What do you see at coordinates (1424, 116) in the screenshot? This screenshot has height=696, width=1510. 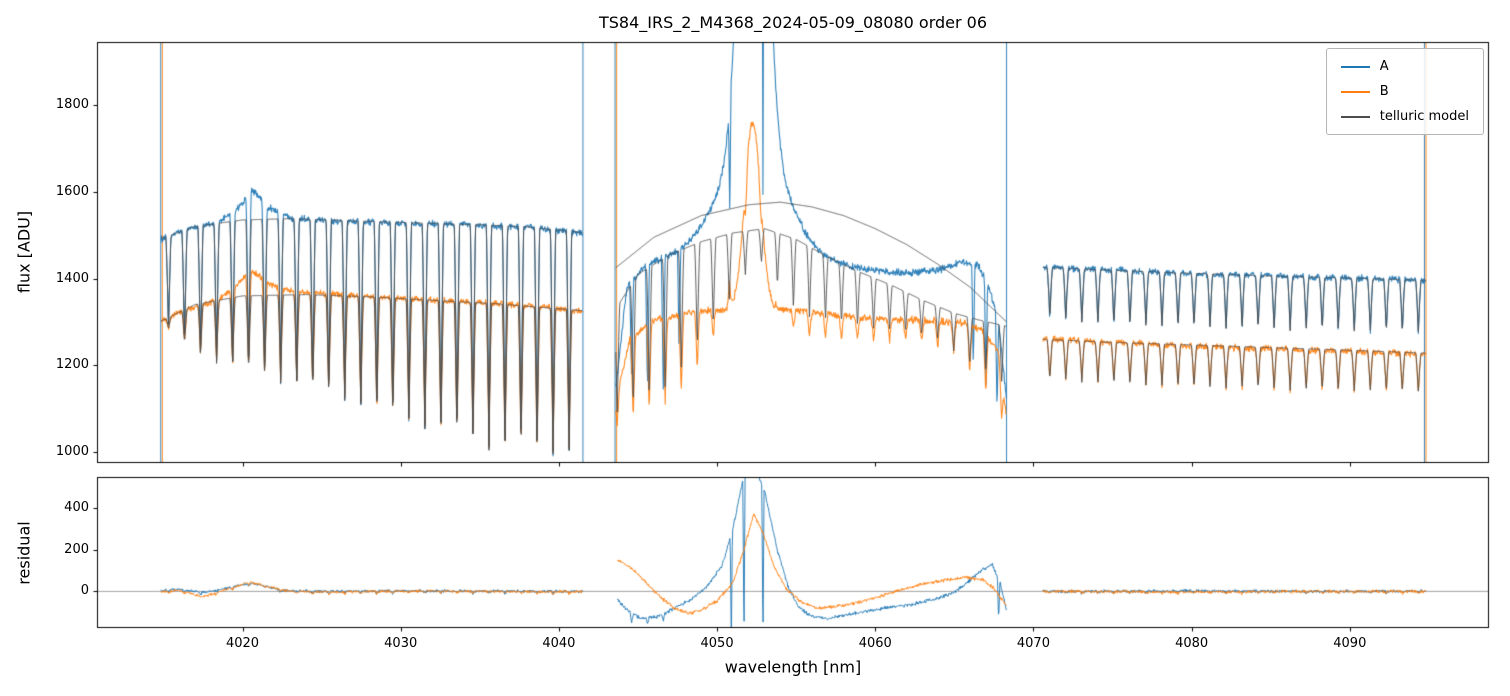 I see `legend-label: telluric model` at bounding box center [1424, 116].